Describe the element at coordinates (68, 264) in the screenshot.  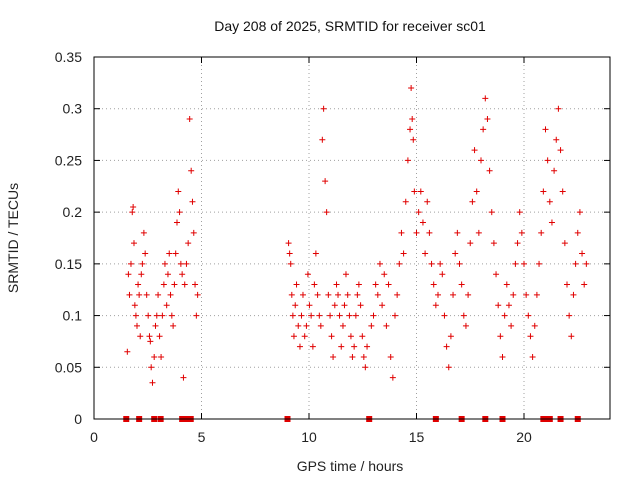
I see `y-tick-label: 0.15` at that location.